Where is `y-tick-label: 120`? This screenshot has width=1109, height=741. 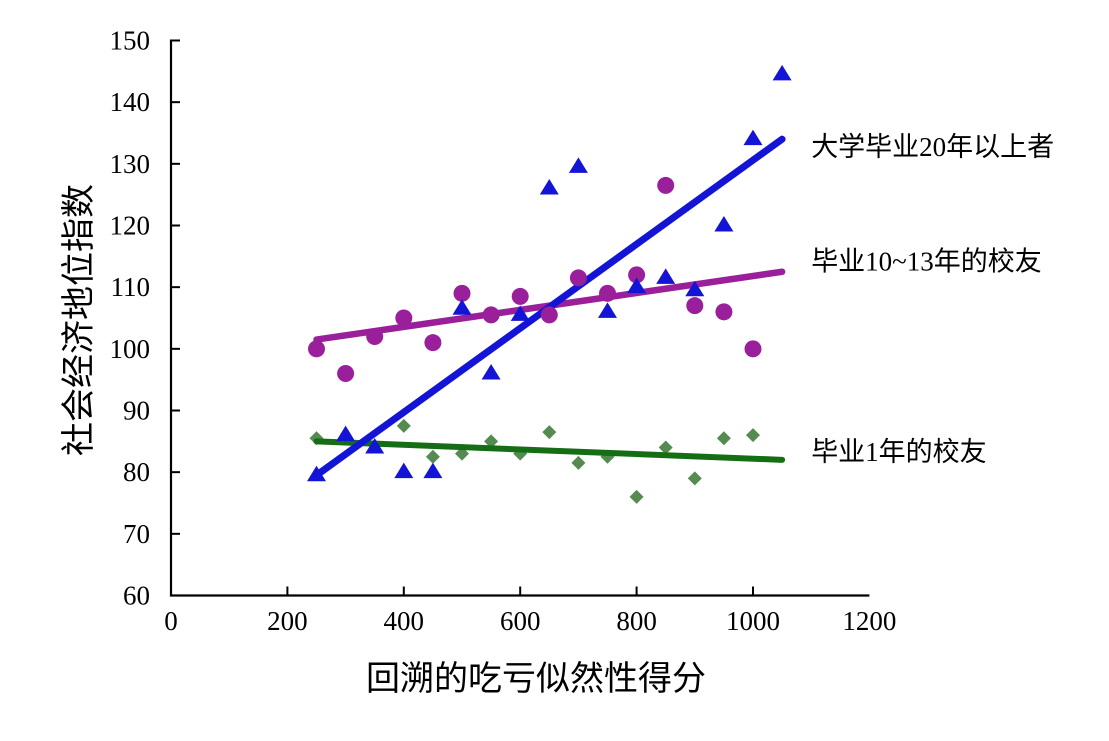
y-tick-label: 120 is located at coordinates (130, 226).